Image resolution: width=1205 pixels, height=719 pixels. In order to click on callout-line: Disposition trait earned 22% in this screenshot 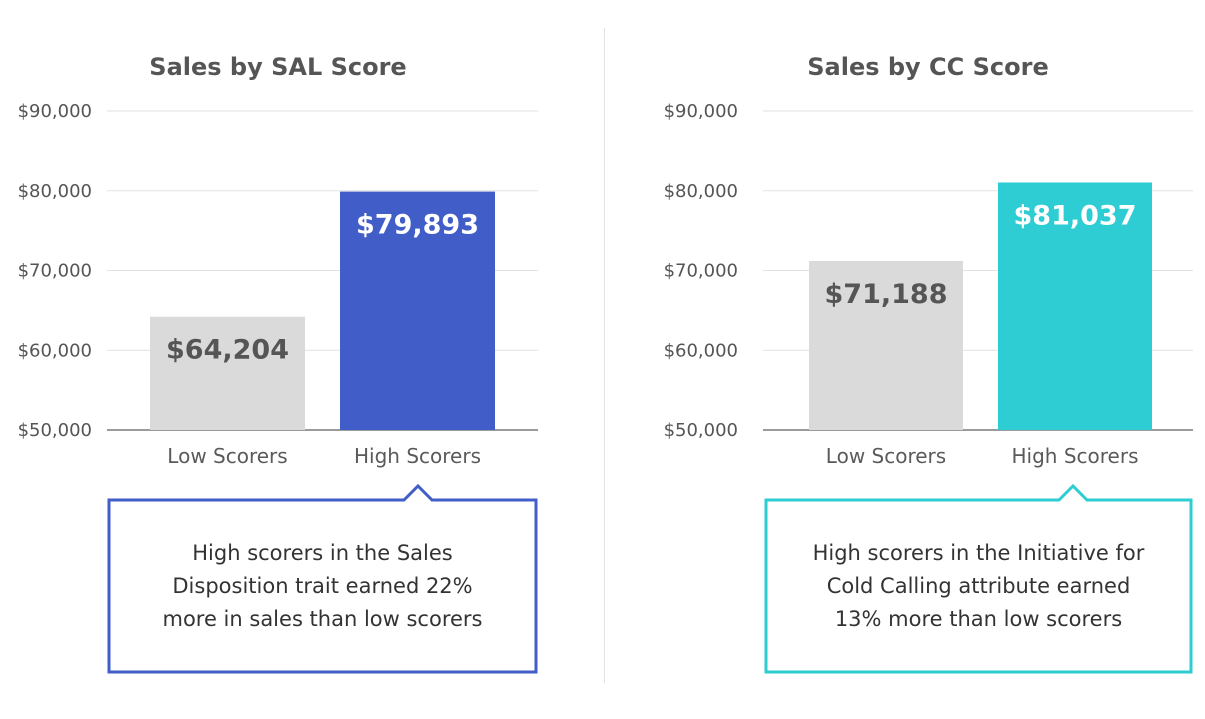, I will do `click(322, 586)`.